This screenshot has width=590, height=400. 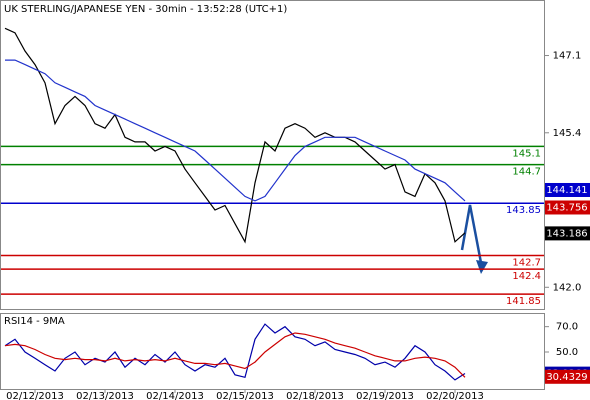 I want to click on value-box-label: 144.141, so click(x=566, y=190).